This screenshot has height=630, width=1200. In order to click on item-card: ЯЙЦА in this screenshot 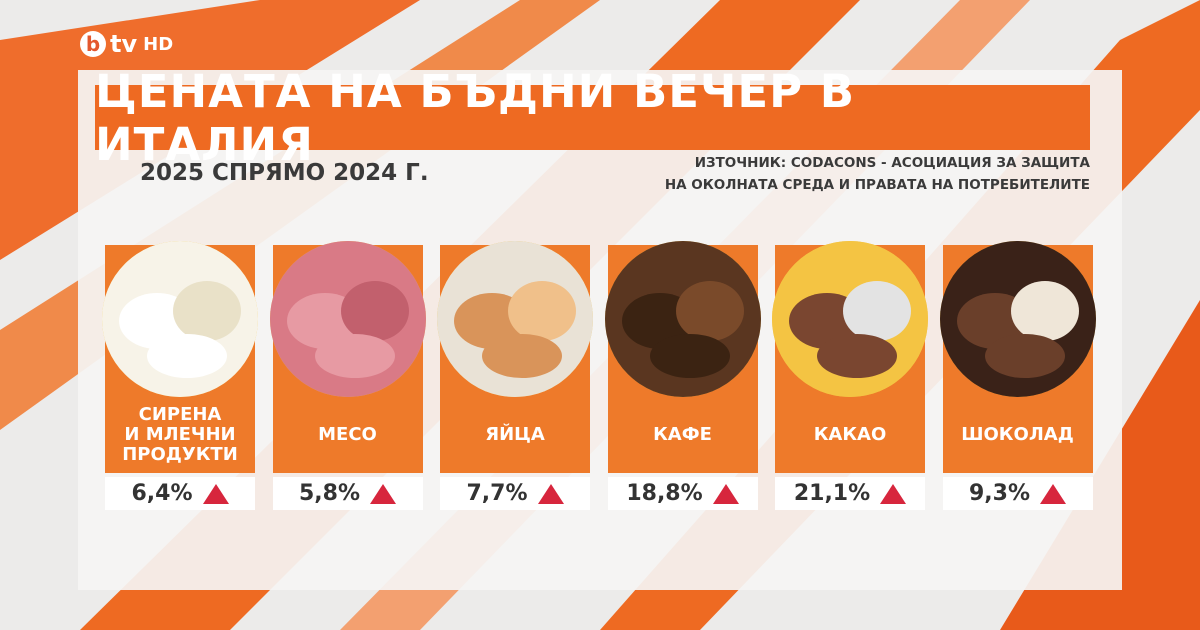, I will do `click(515, 357)`.